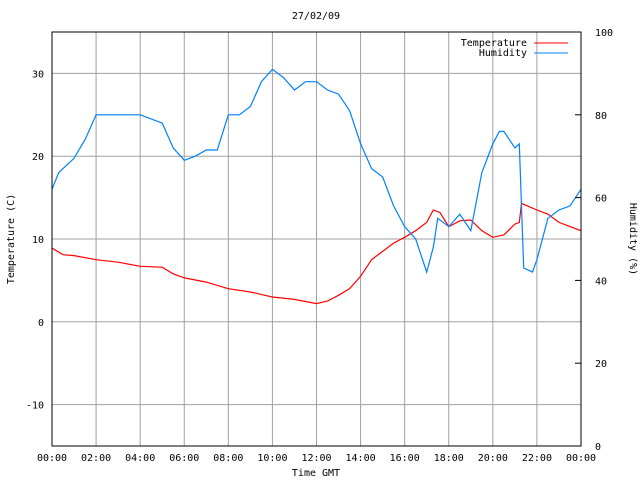 This screenshot has width=640, height=484. What do you see at coordinates (96, 458) in the screenshot?
I see `x-tick-label: 02:00` at bounding box center [96, 458].